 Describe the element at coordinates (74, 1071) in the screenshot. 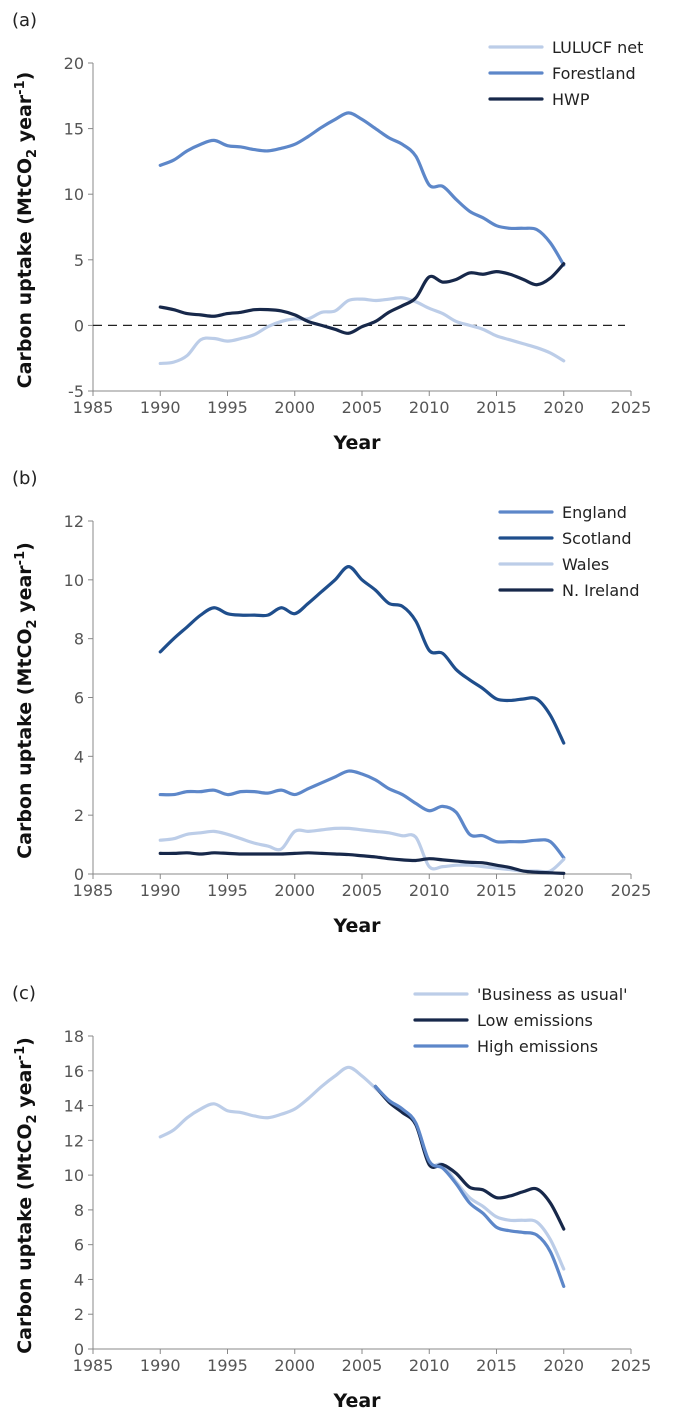

I see `y-tick-label: 16` at that location.